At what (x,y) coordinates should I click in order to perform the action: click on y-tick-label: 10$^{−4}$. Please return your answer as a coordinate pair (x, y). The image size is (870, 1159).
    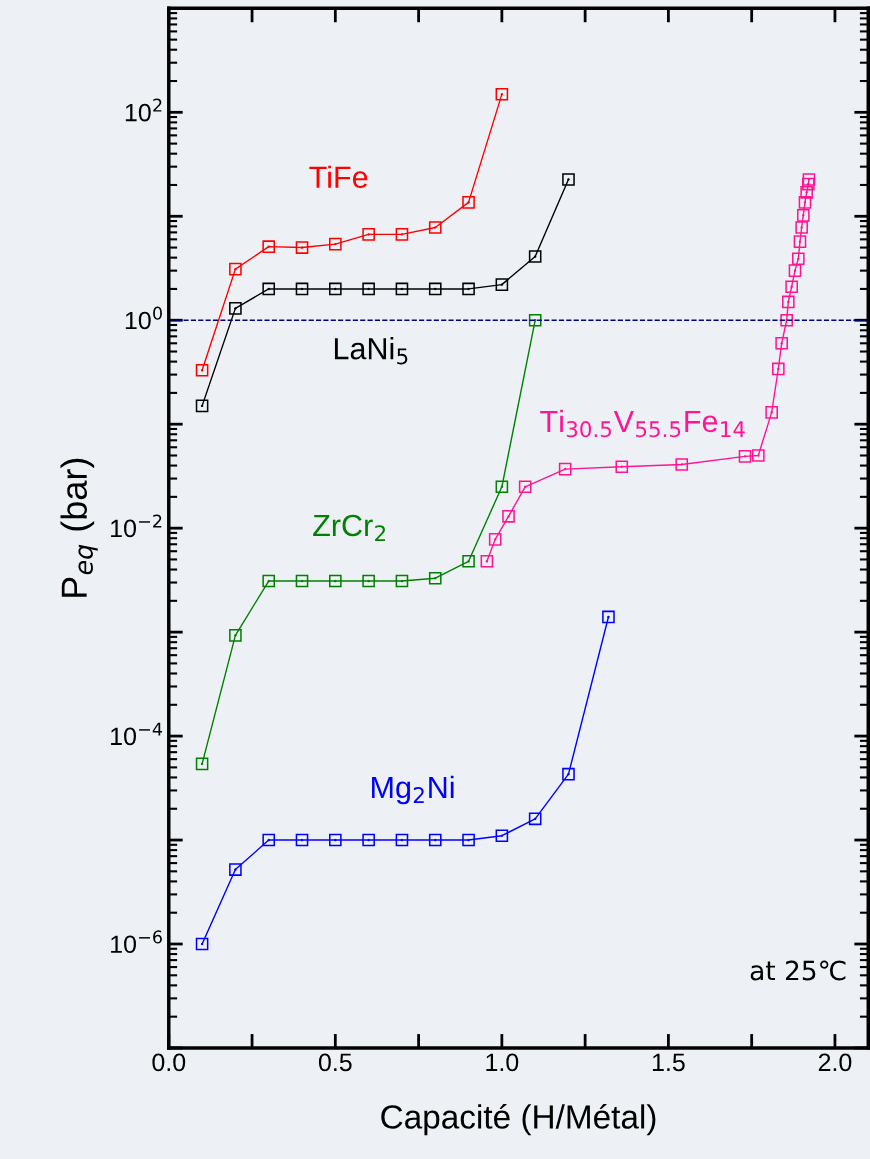
    Looking at the image, I should click on (137, 734).